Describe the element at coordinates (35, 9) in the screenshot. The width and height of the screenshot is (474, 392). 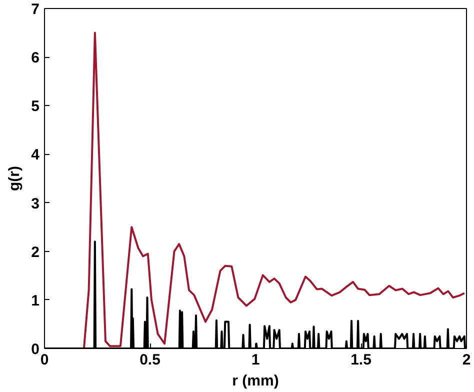
I see `y-tick-label: 7` at that location.